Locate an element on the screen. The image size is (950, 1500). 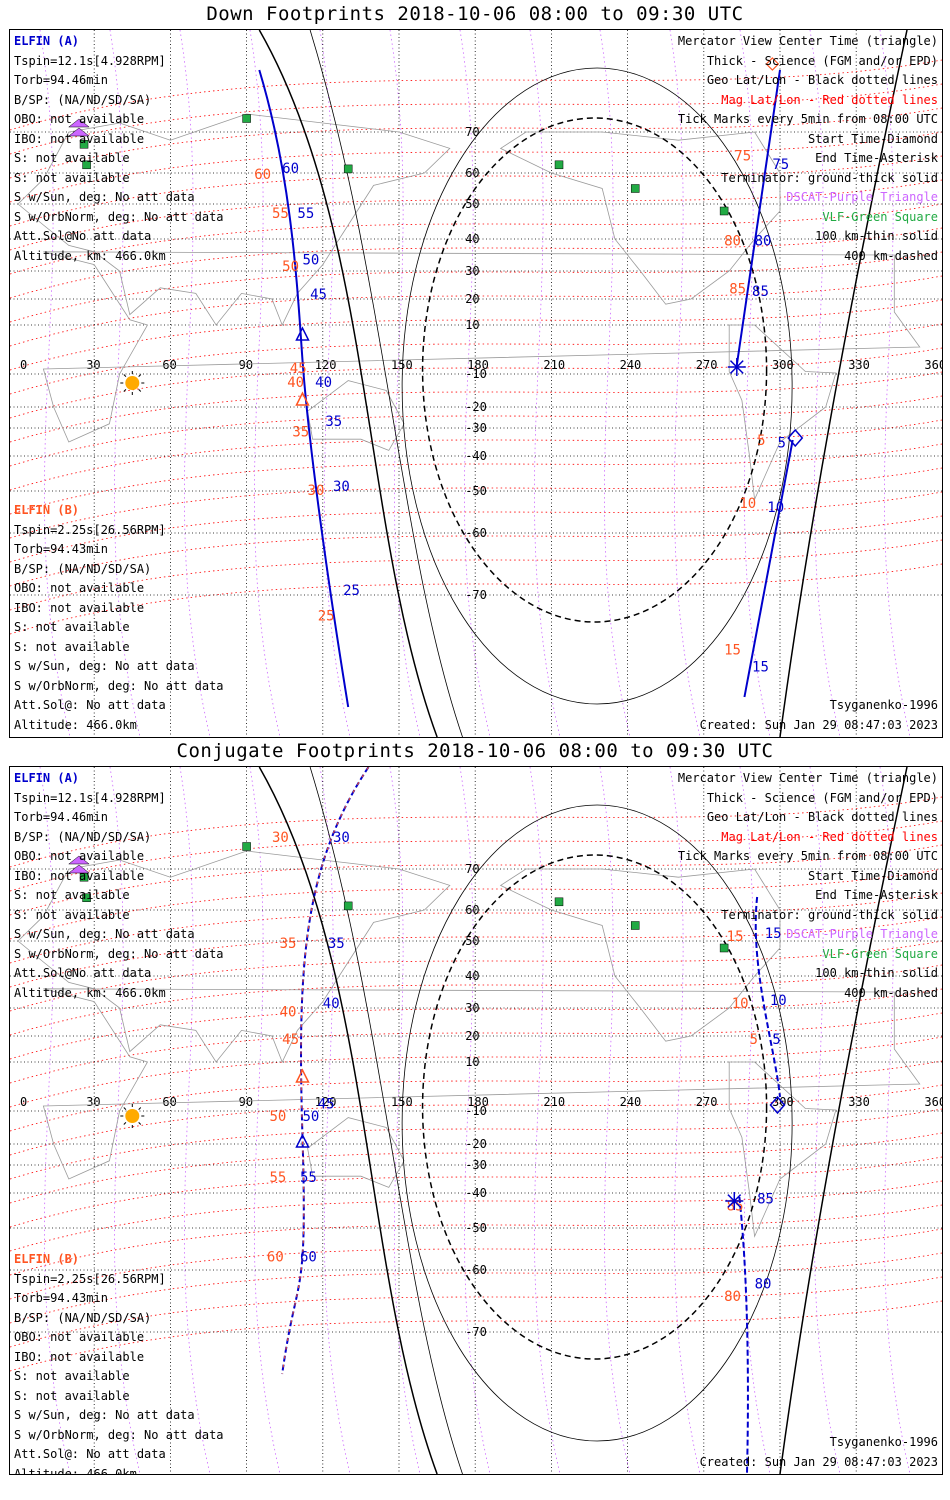
elfin-a-tick-label: 5 is located at coordinates (776, 1040).